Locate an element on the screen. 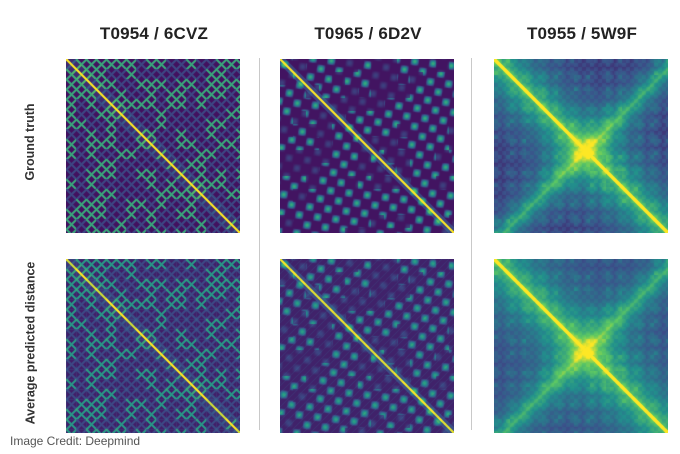  image-credit: Image Credit: Deepmind is located at coordinates (75, 441).